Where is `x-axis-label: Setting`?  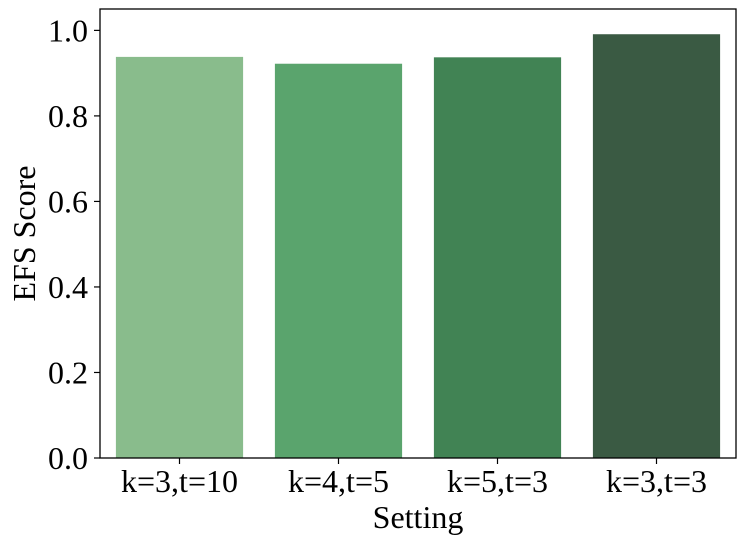
x-axis-label: Setting is located at coordinates (418, 517).